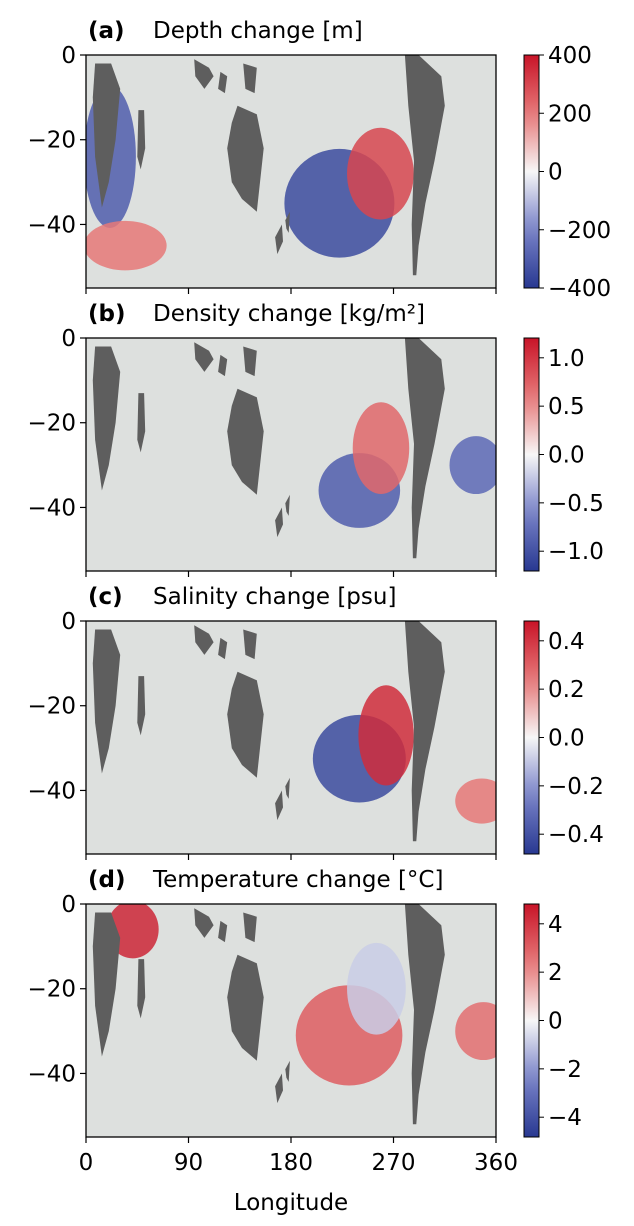  Describe the element at coordinates (576, 787) in the screenshot. I see `colorbar-tick-label: −0.2` at that location.